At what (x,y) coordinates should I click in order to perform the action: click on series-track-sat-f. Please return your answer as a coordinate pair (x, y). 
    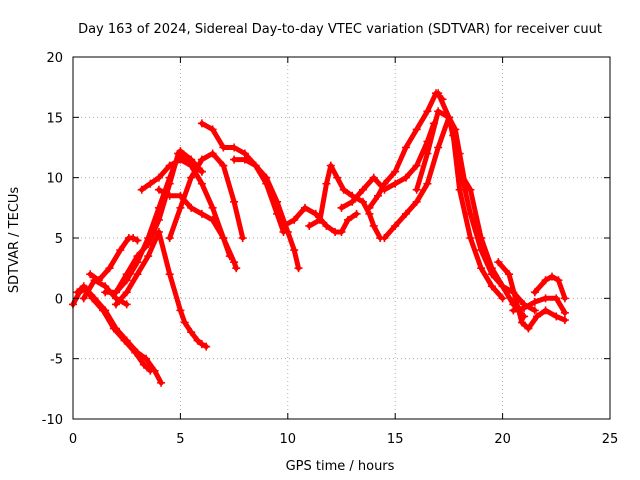
    Looking at the image, I should click on (161, 289).